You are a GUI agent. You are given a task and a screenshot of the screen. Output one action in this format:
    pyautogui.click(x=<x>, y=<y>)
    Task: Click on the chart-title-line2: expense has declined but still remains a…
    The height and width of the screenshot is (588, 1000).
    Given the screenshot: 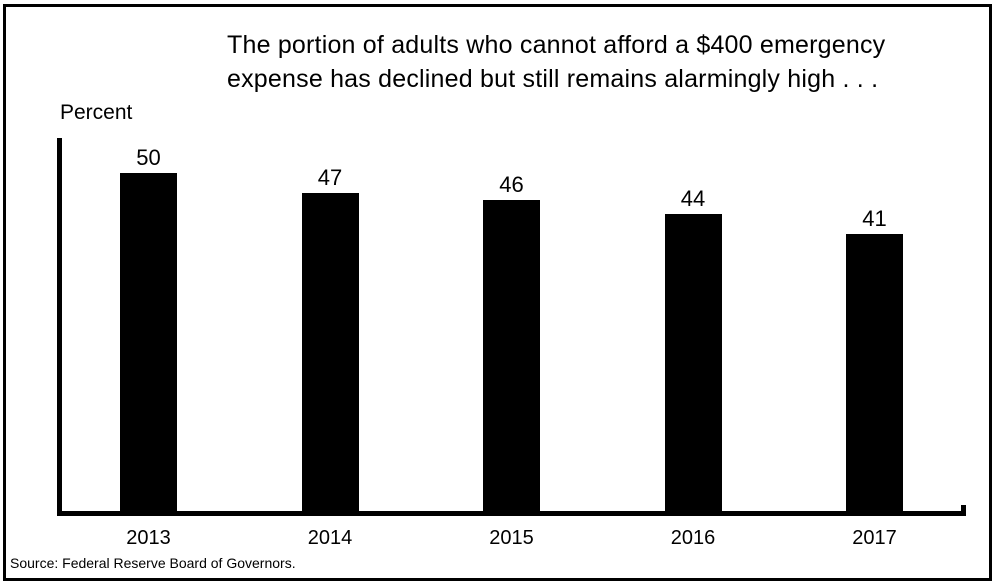 What is the action you would take?
    pyautogui.click(x=553, y=79)
    